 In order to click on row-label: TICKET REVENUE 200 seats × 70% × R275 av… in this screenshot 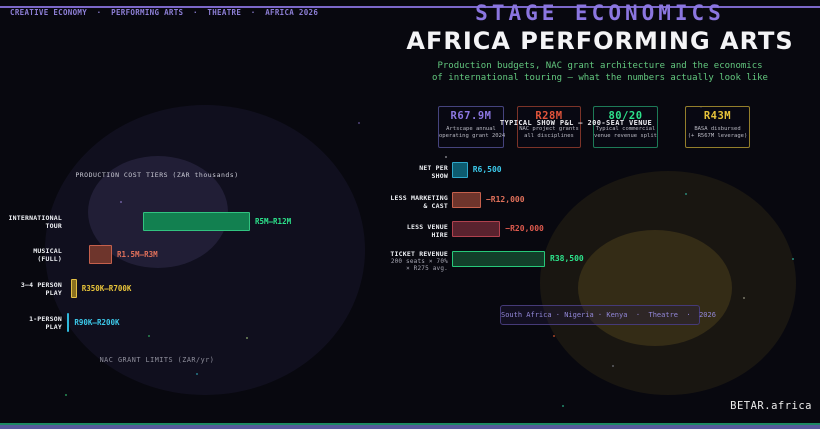, I will do `click(419, 261)`.